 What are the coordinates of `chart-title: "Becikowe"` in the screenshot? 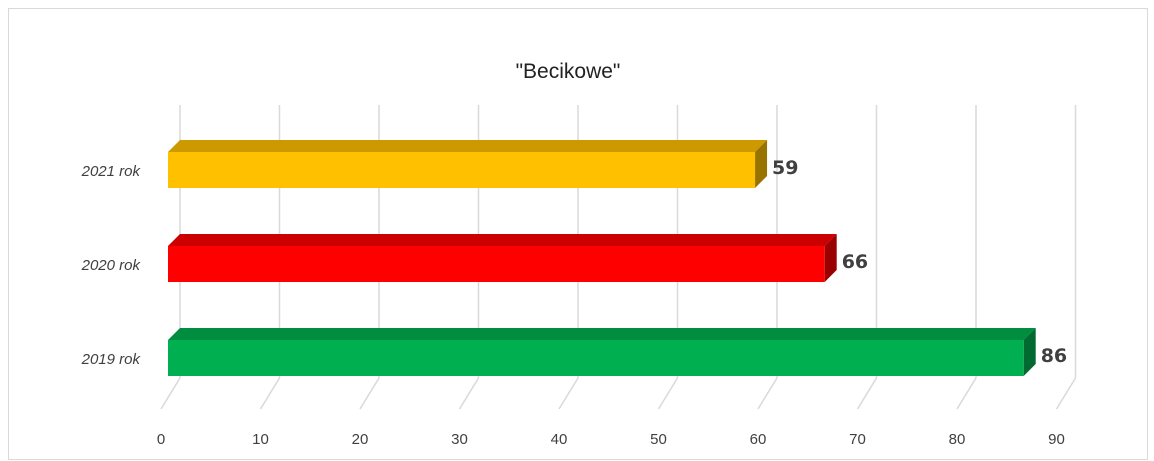 It's located at (568, 71).